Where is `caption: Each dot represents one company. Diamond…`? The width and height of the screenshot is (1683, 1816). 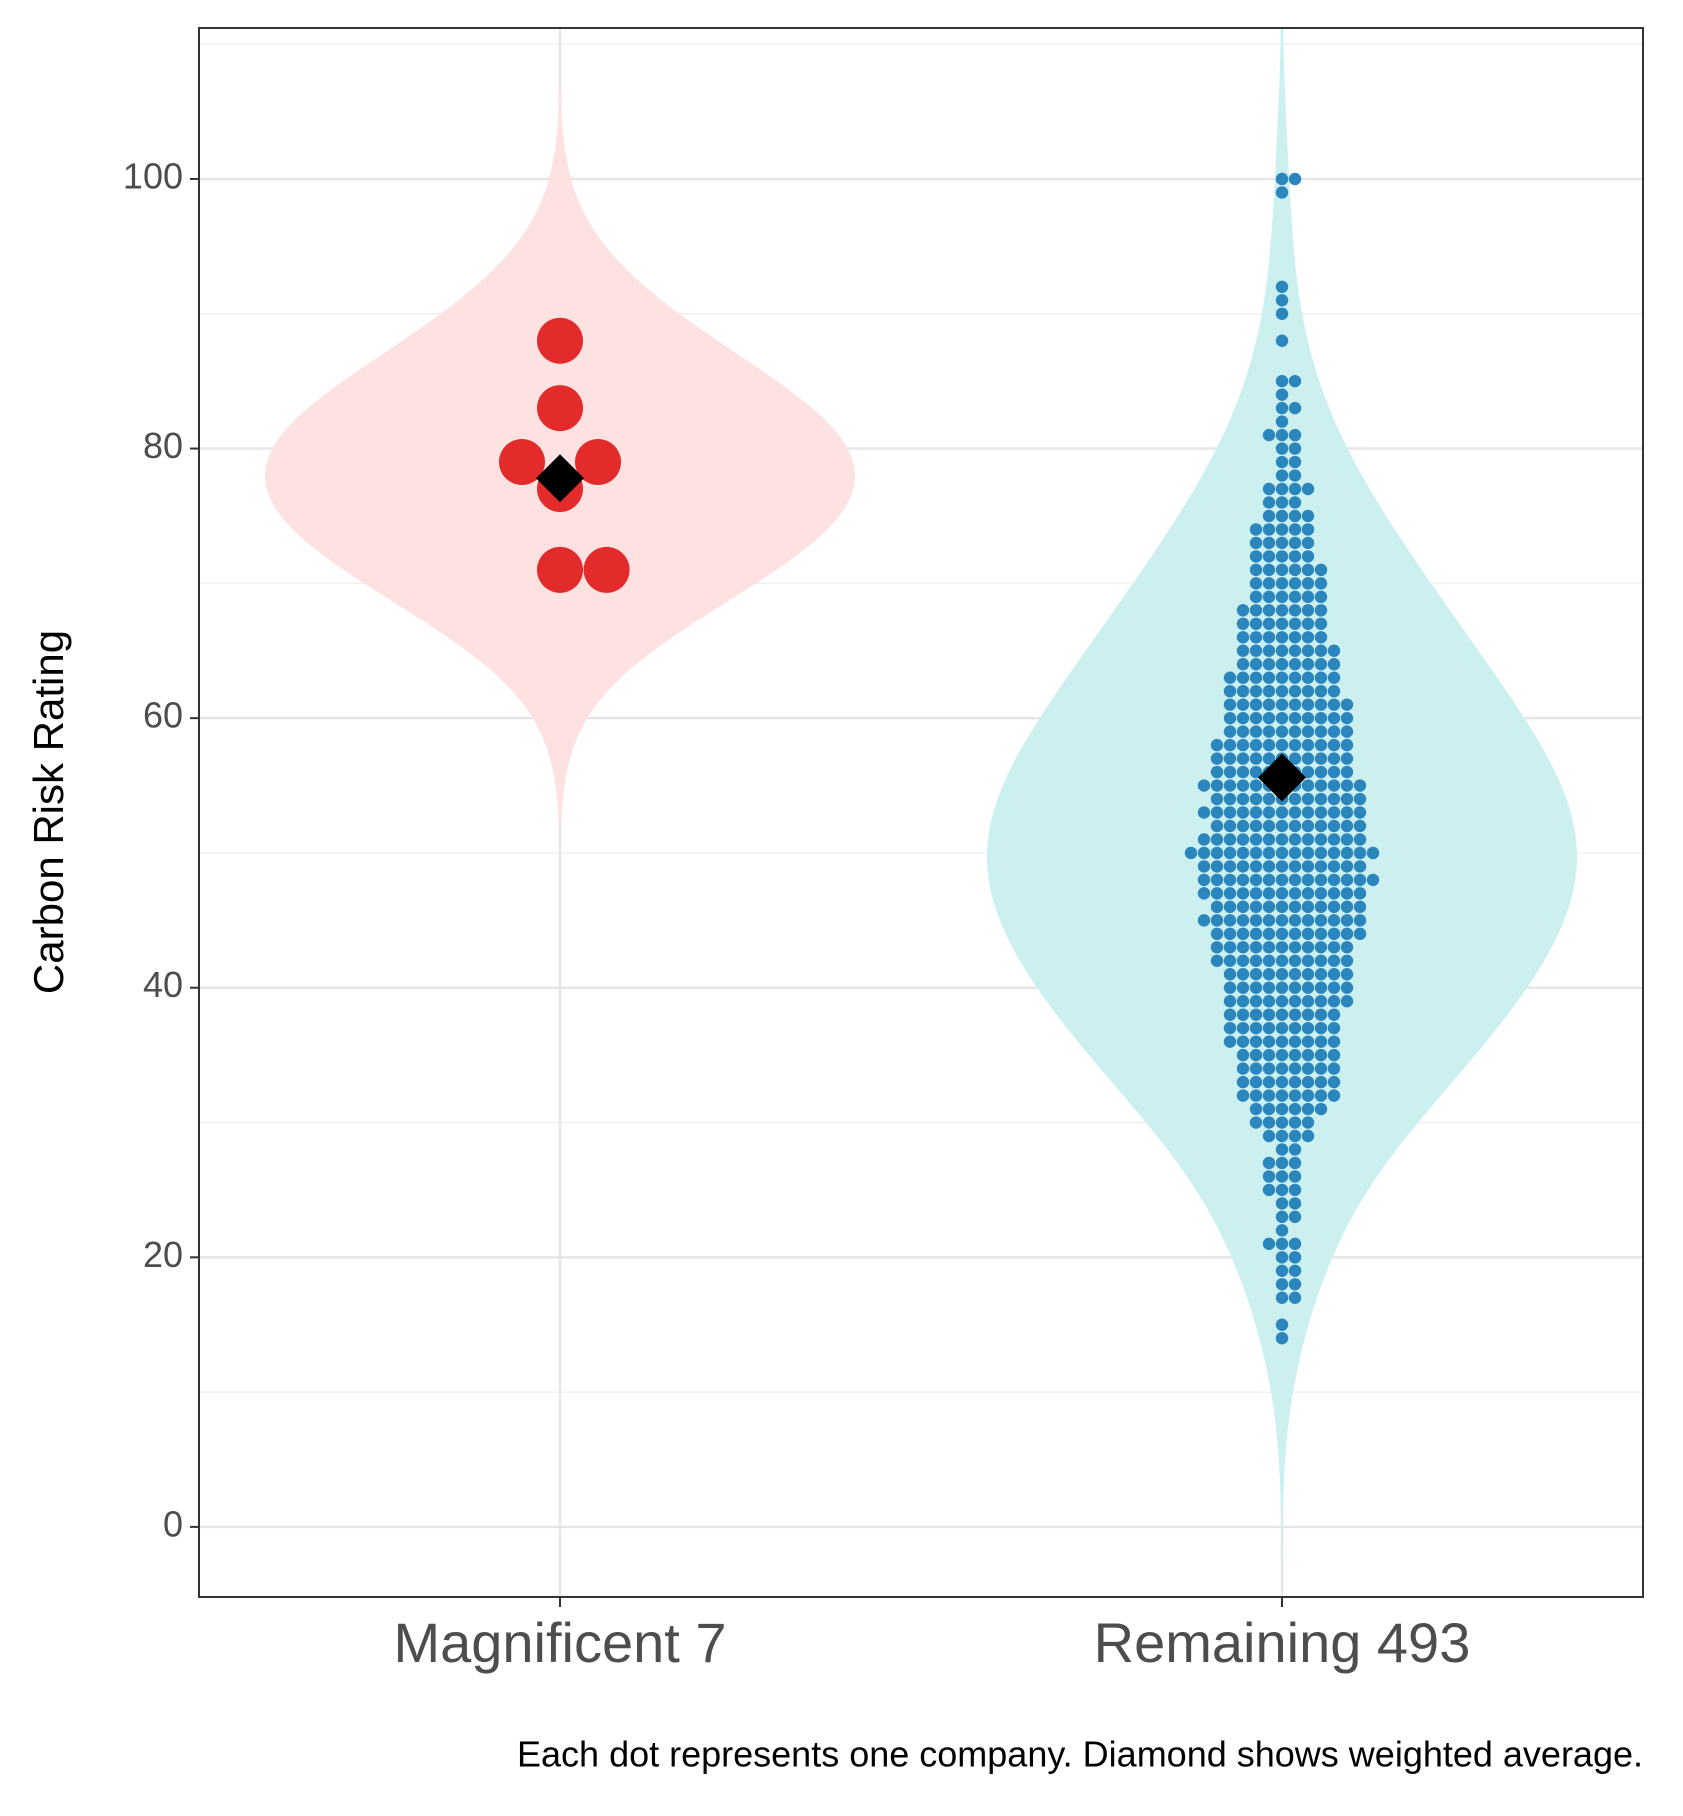 caption: Each dot represents one company. Diamond… is located at coordinates (1080, 1754).